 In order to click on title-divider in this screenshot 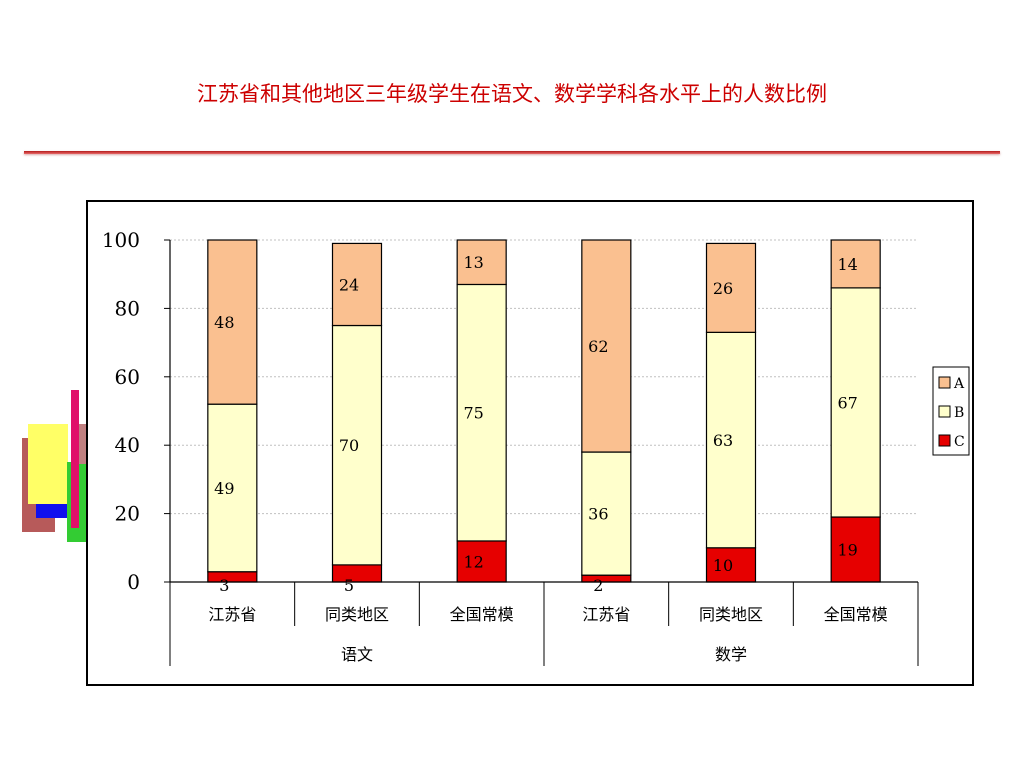, I will do `click(512, 152)`.